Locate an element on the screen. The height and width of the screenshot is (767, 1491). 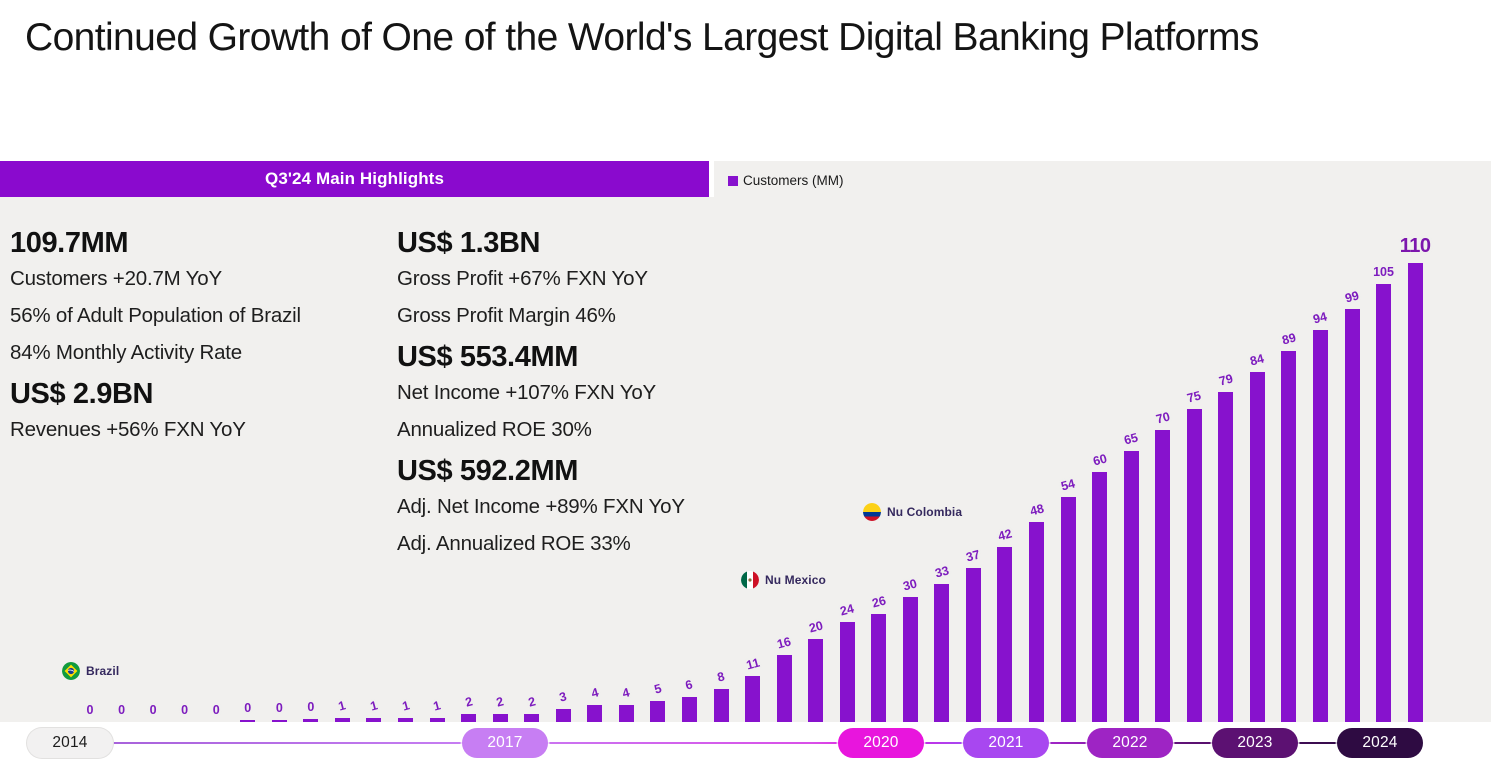
country-annotation: Brazil is located at coordinates (90, 671).